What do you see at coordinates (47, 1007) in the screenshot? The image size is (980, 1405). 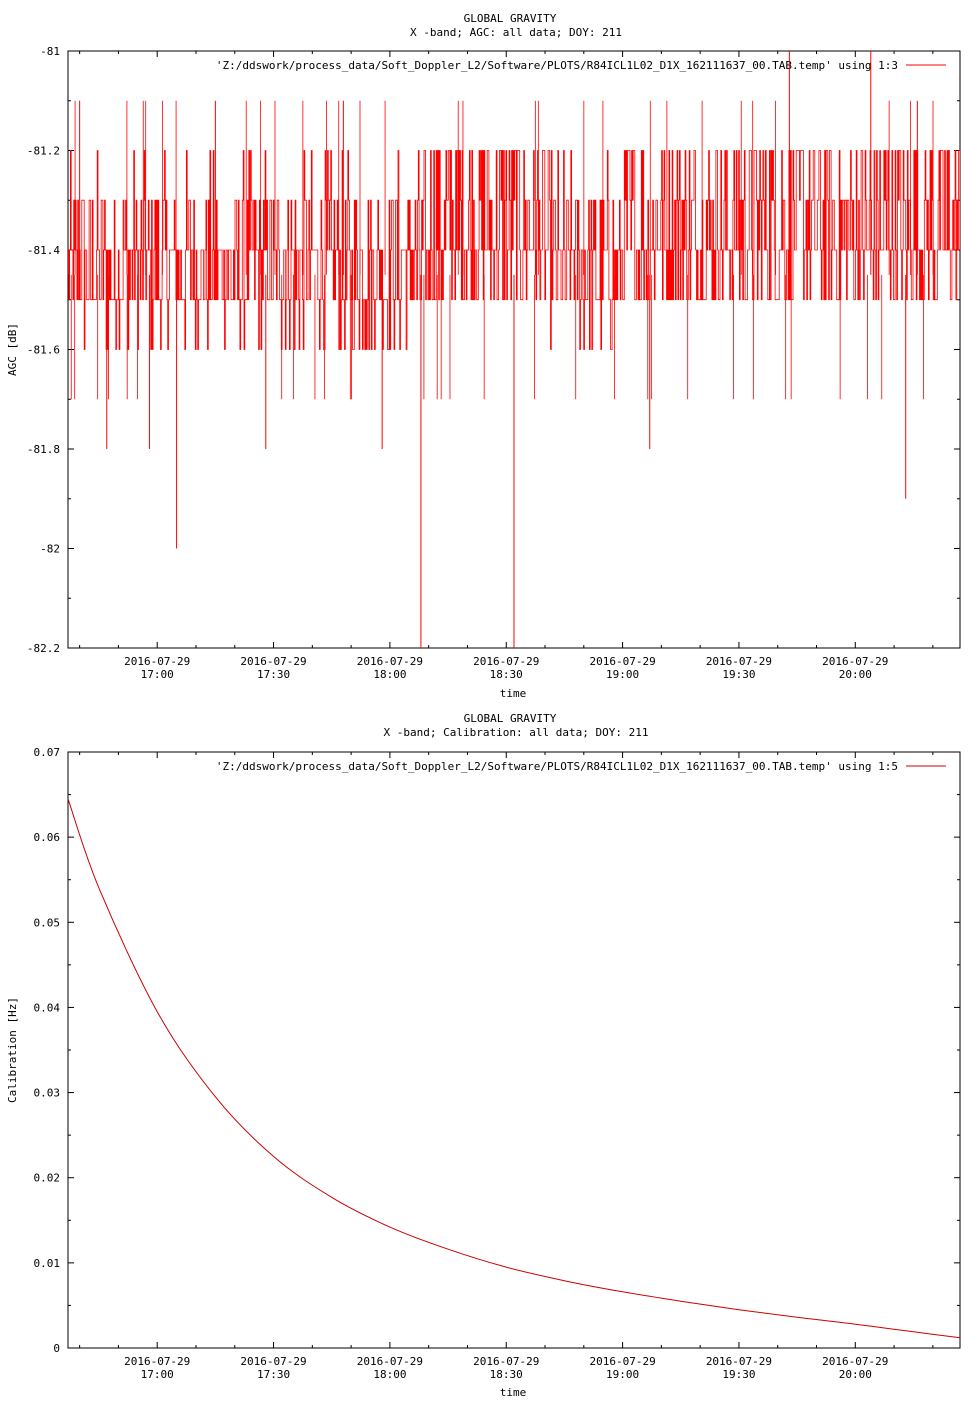 I see `y-tick-label: 0.04` at bounding box center [47, 1007].